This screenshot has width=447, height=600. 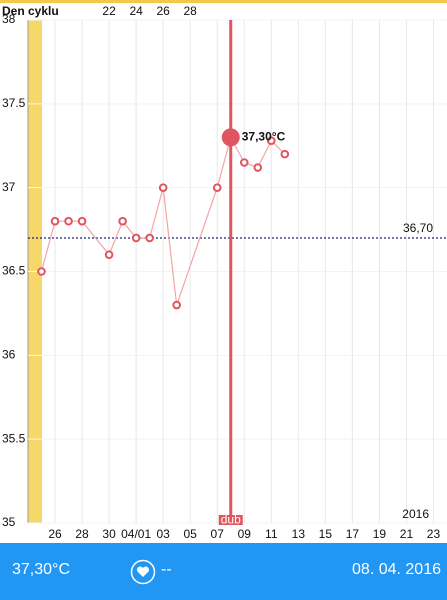 What do you see at coordinates (407, 534) in the screenshot?
I see `x-tick-label: 21` at bounding box center [407, 534].